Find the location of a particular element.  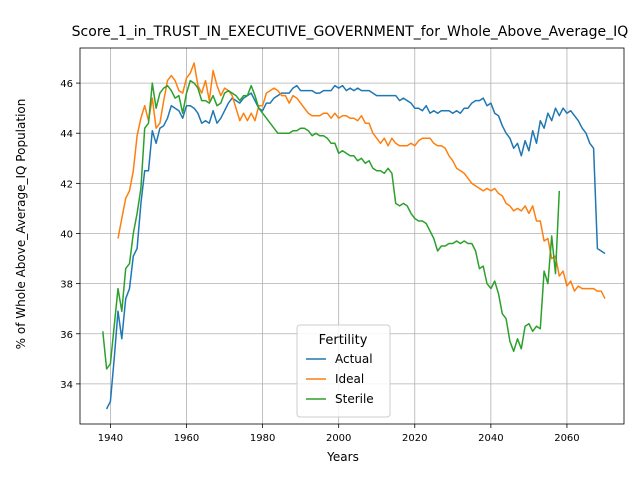

legend-label-ideal: Ideal is located at coordinates (349, 379).